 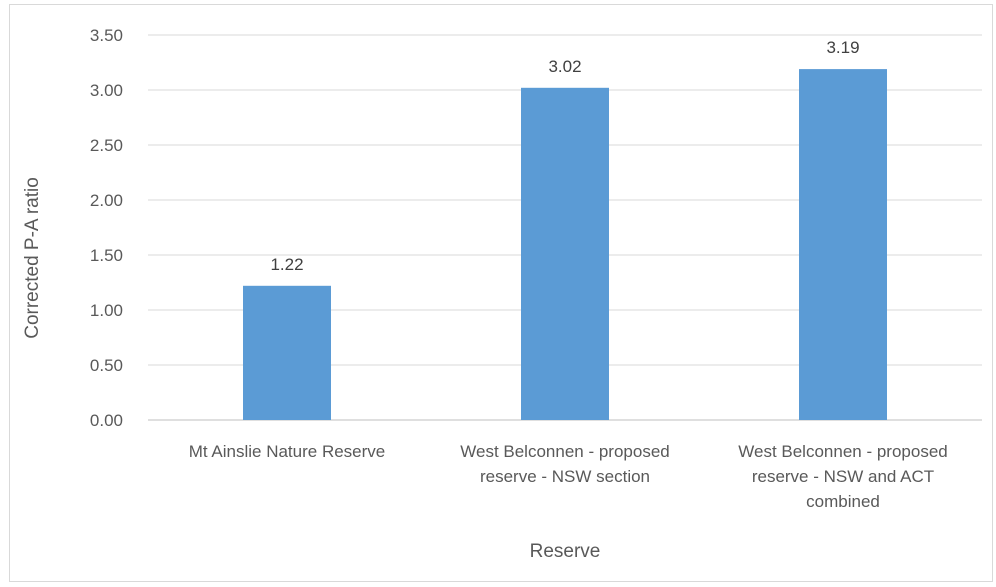 I want to click on x-axis-title: Reserve, so click(x=565, y=551).